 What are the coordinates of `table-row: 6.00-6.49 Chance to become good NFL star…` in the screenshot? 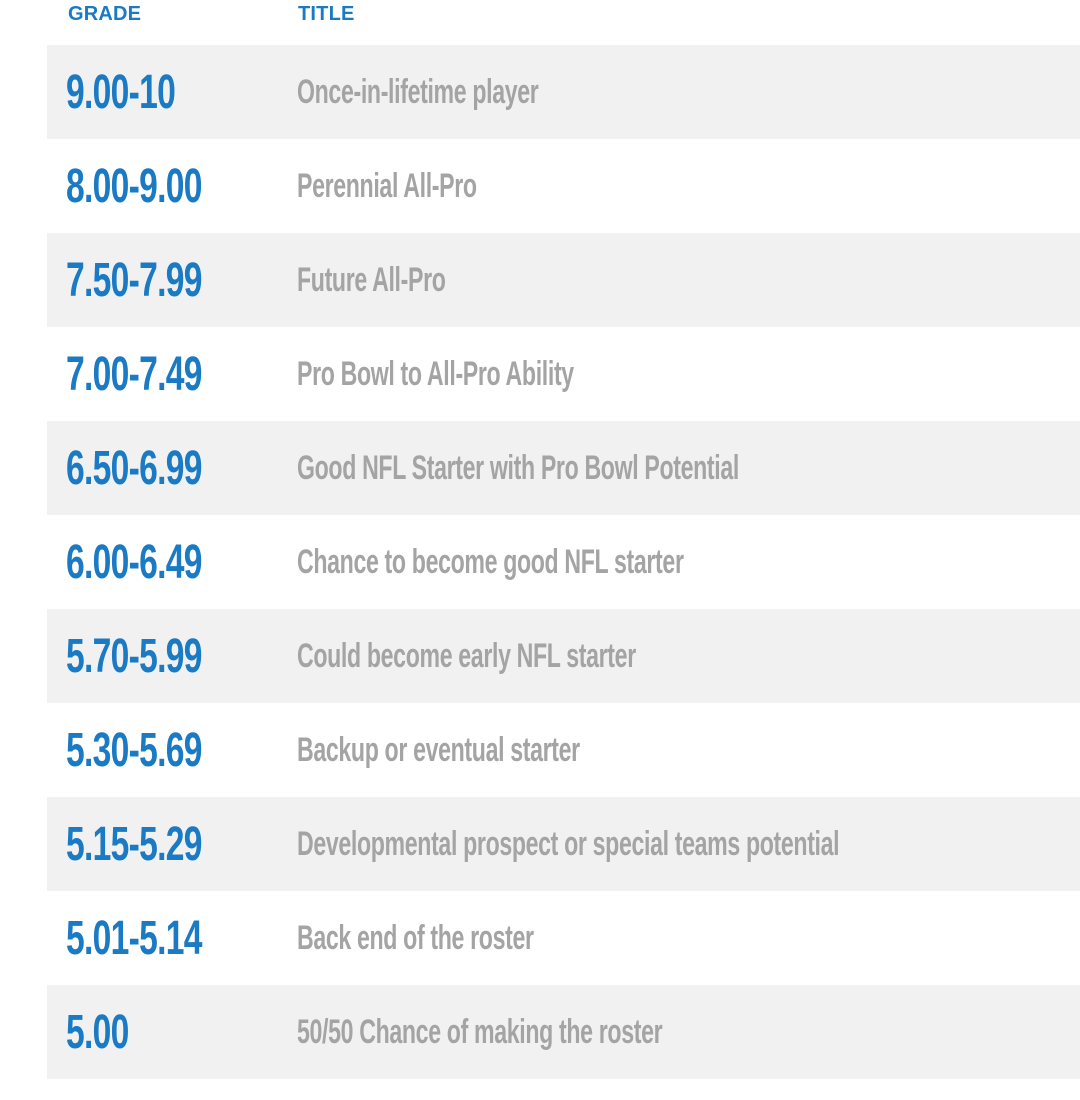 It's located at (563, 562).